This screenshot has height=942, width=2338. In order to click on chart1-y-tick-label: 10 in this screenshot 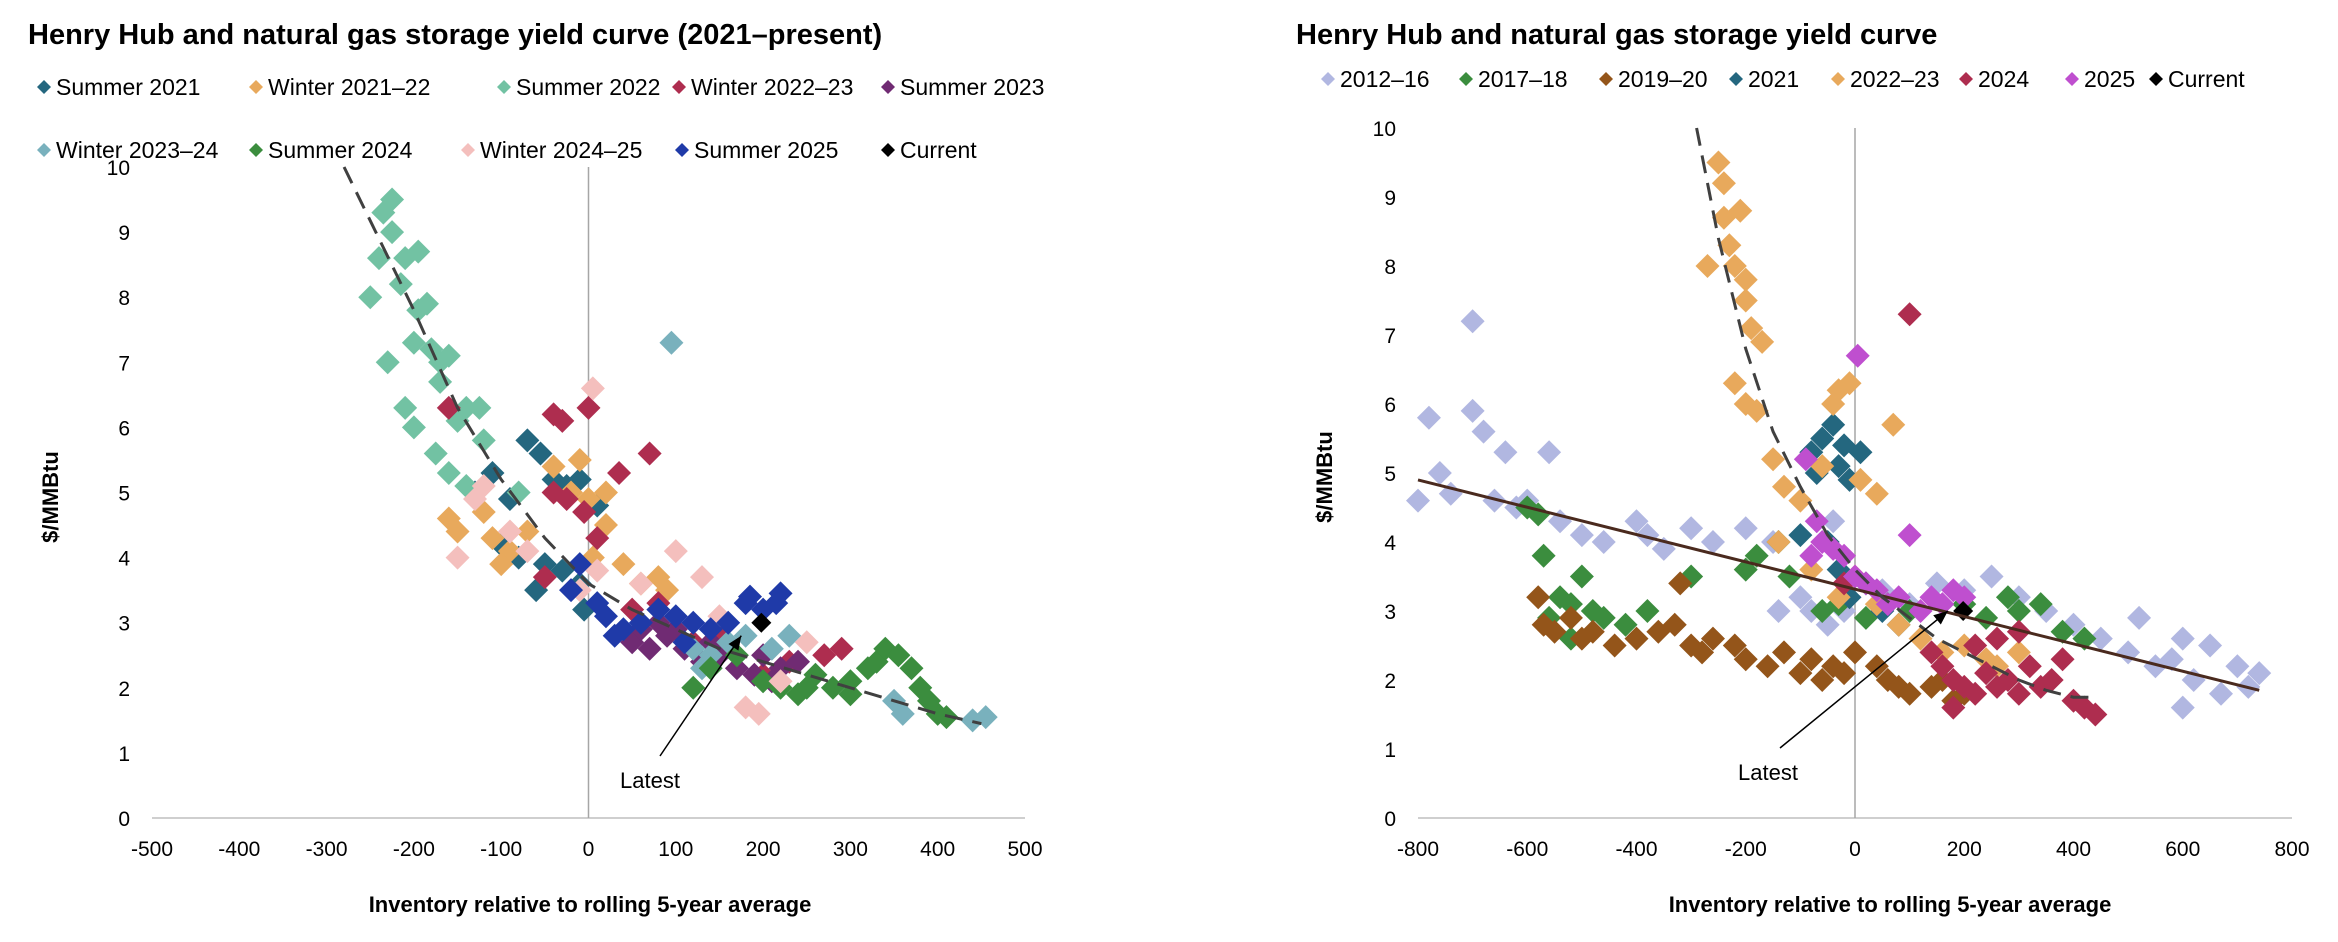, I will do `click(118, 168)`.